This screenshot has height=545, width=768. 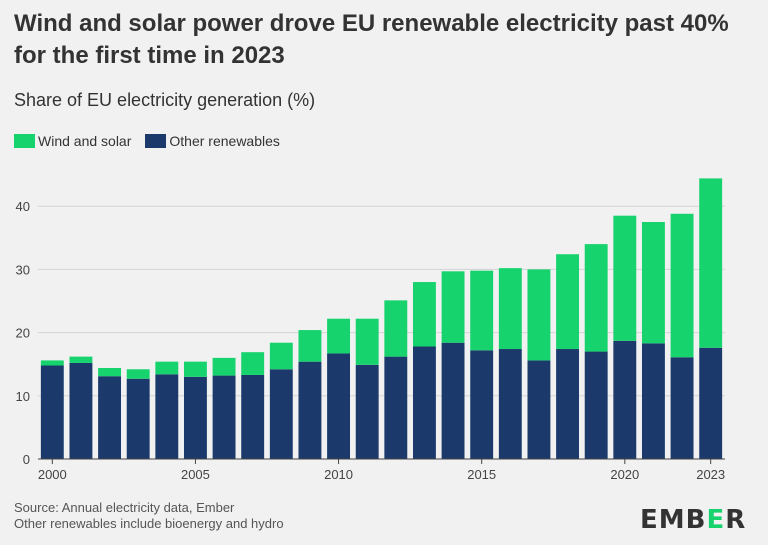 I want to click on bar-other-renewables-2016, so click(x=510, y=404).